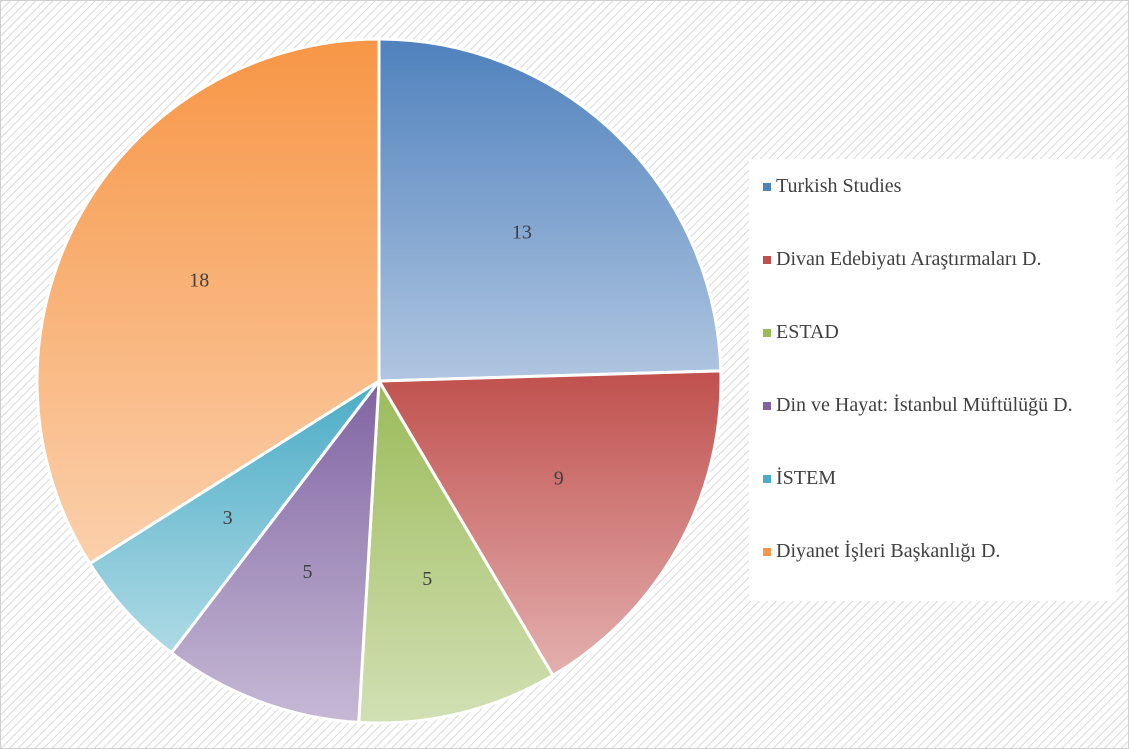  I want to click on legend-label: Din ve Hayat: İstanbul Müftülüğü D., so click(924, 405).